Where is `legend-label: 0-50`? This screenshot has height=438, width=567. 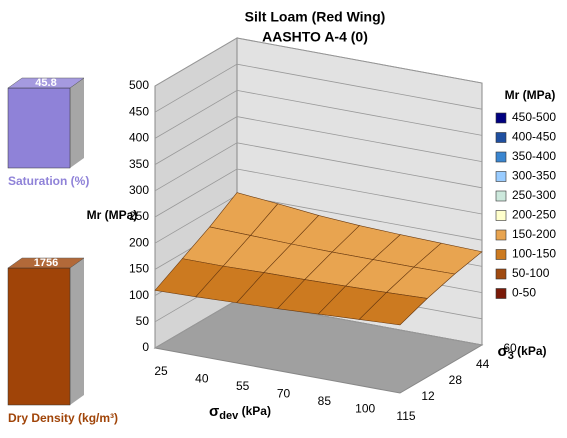 legend-label: 0-50 is located at coordinates (524, 293).